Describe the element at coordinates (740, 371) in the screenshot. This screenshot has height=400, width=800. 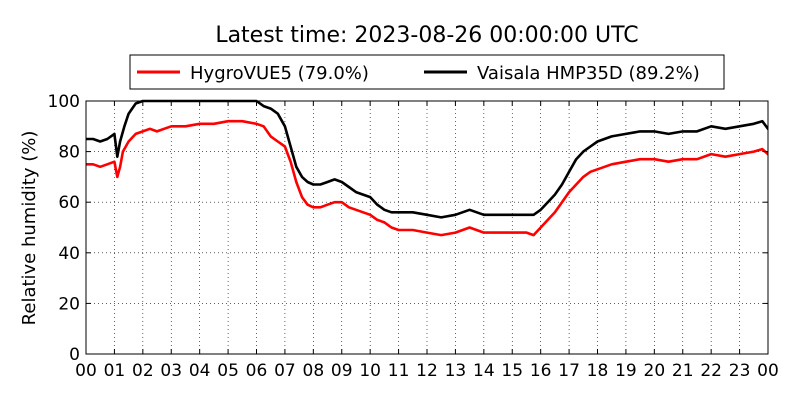
I see `x-tick-label: 23` at that location.